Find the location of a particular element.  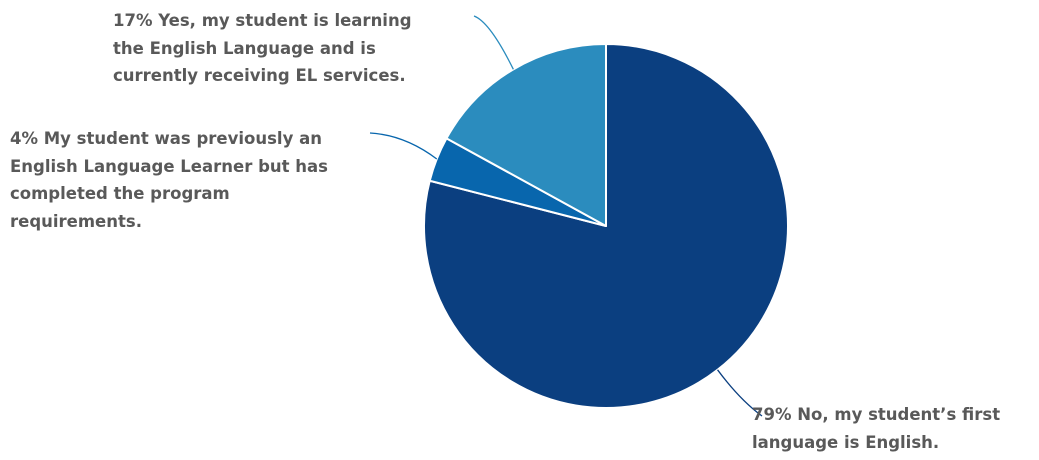

slice-label-line: currently receiving EL services. is located at coordinates (259, 75).